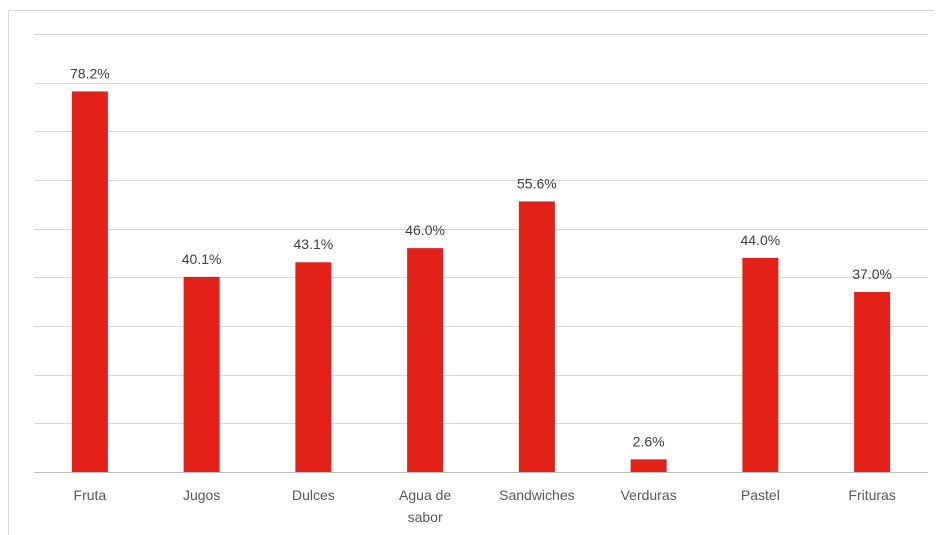 The image size is (940, 535). Describe the element at coordinates (202, 259) in the screenshot. I see `data-label: 40.1%` at that location.